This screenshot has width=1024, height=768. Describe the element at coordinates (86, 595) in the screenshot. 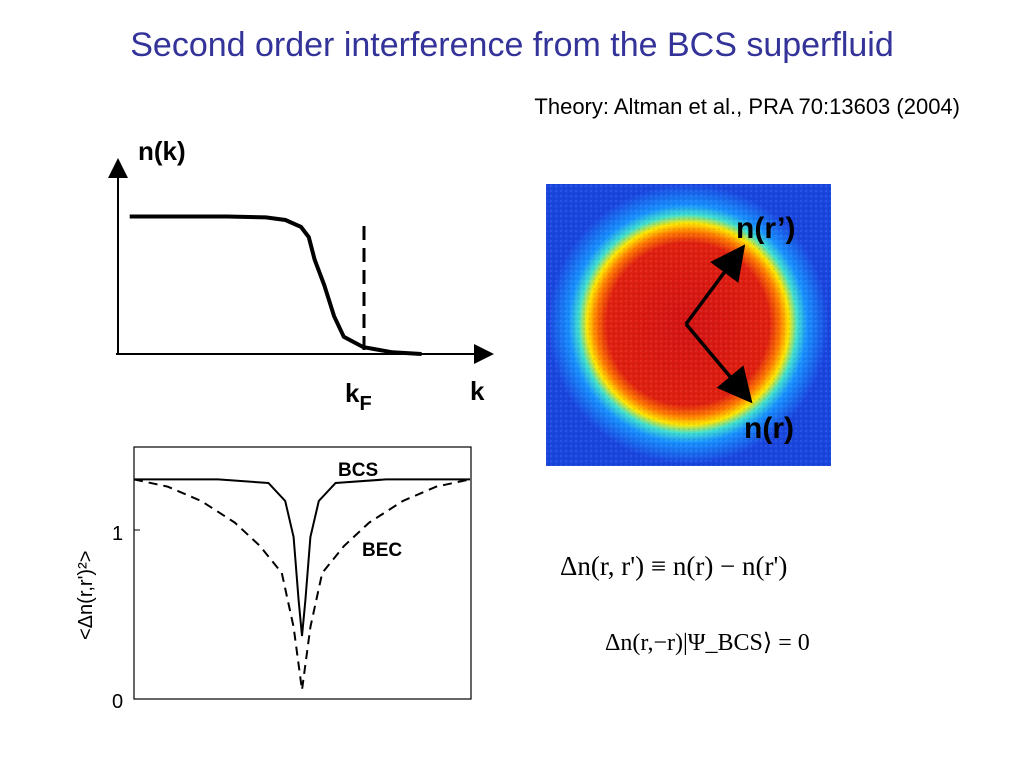

I see `corr-ylabel: <Δn(r,r')²>` at that location.